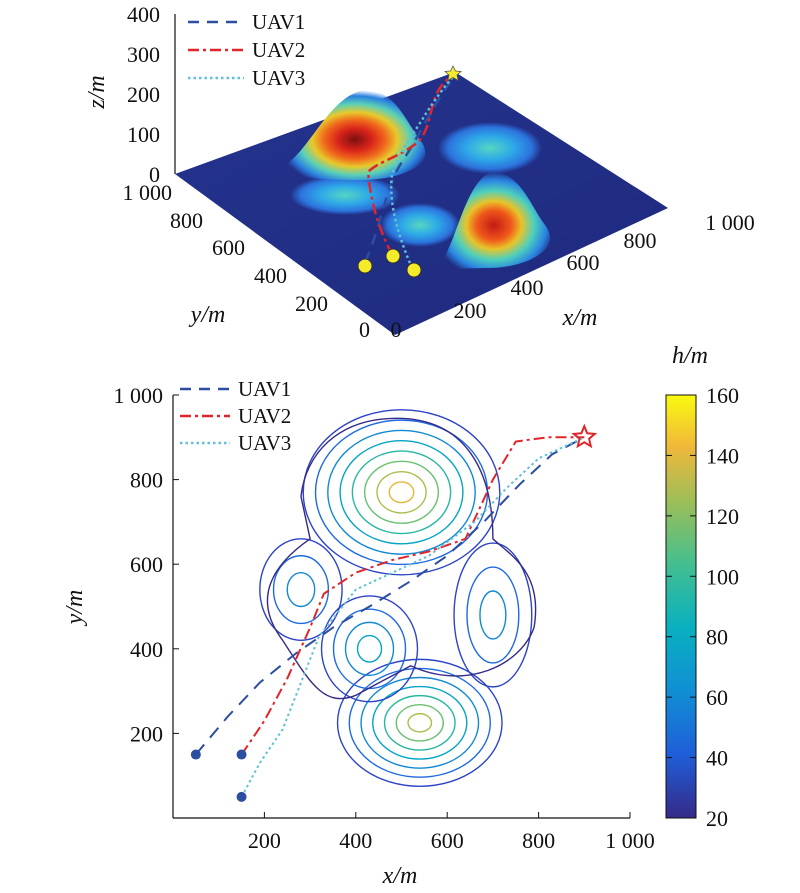  Describe the element at coordinates (278, 50) in the screenshot. I see `legend-top-uav2-label: UAV2` at that location.